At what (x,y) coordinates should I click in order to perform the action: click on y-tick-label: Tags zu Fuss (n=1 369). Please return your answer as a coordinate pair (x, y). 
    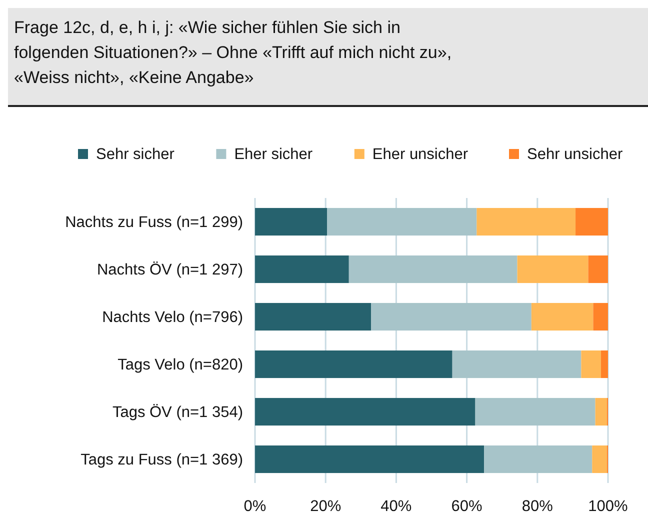
    Looking at the image, I should click on (161, 460).